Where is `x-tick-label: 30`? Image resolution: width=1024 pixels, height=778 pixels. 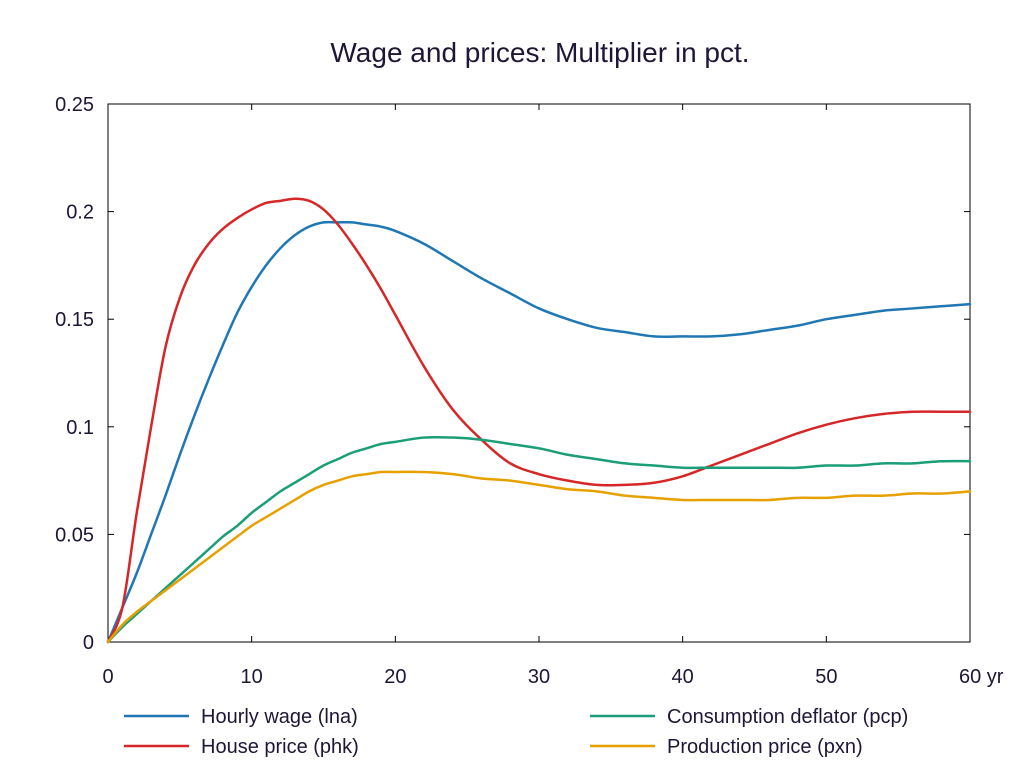
x-tick-label: 30 is located at coordinates (539, 677).